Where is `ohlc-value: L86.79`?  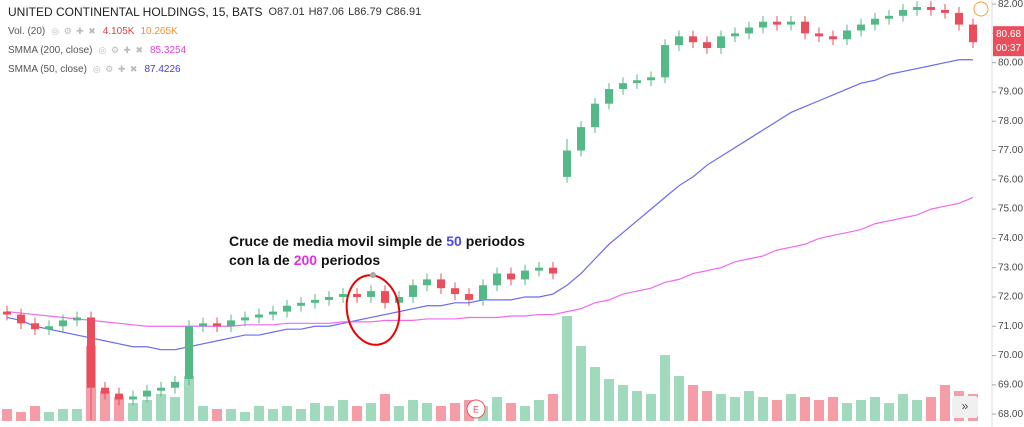
ohlc-value: L86.79 is located at coordinates (365, 12).